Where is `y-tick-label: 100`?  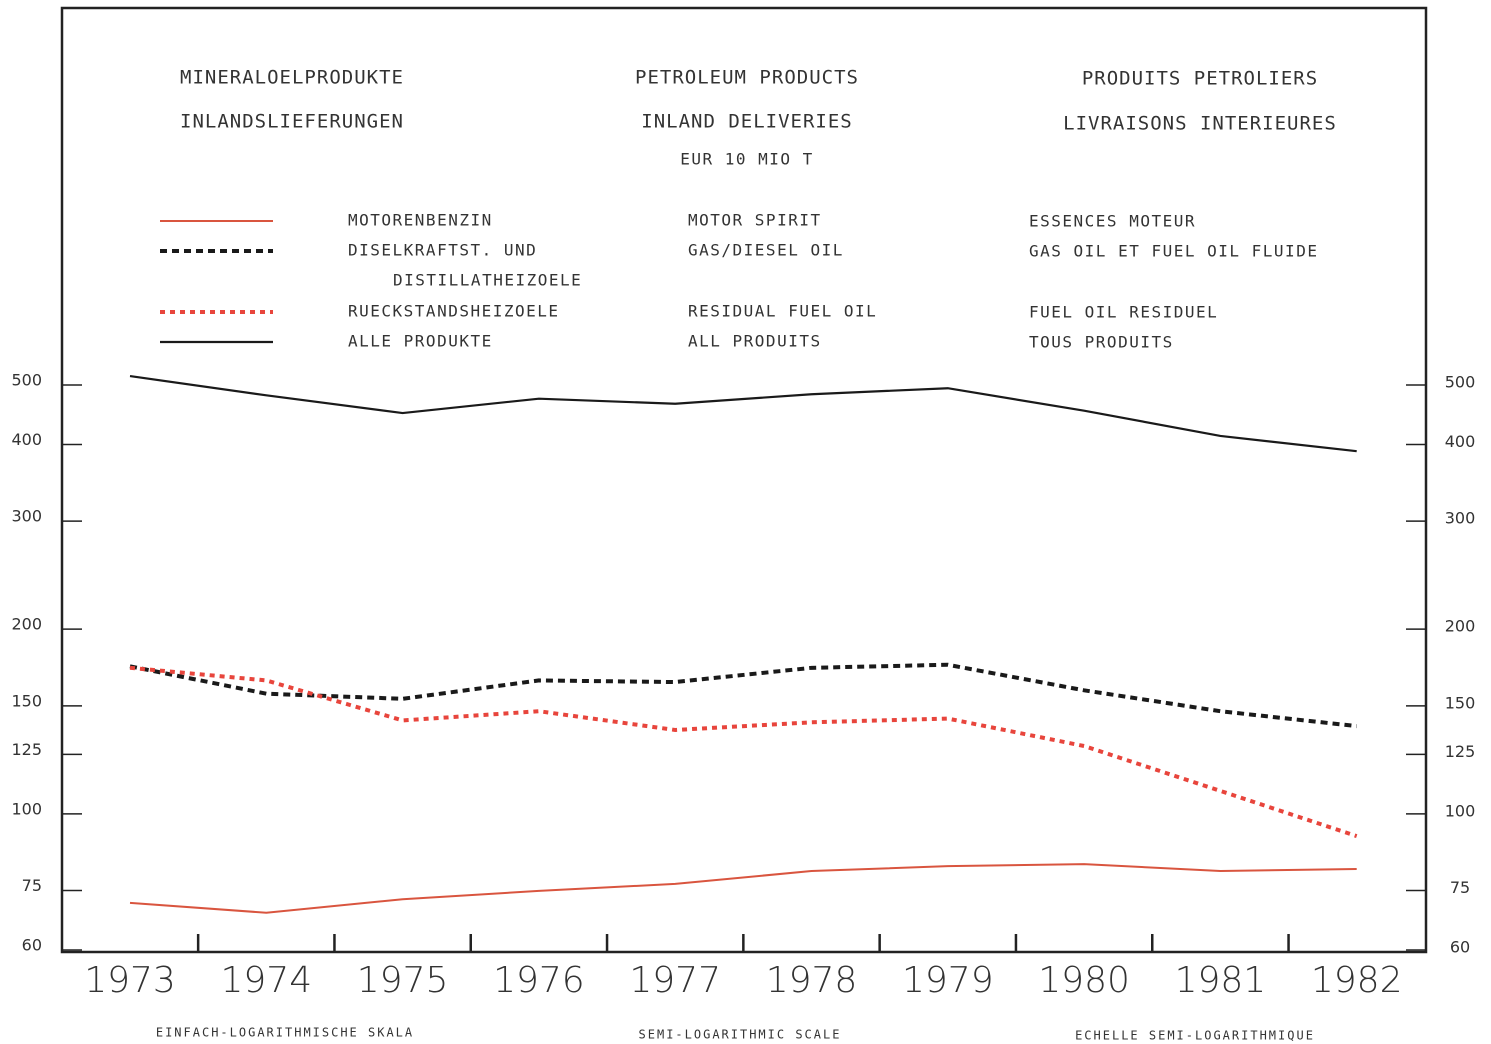 y-tick-label: 100 is located at coordinates (26, 808).